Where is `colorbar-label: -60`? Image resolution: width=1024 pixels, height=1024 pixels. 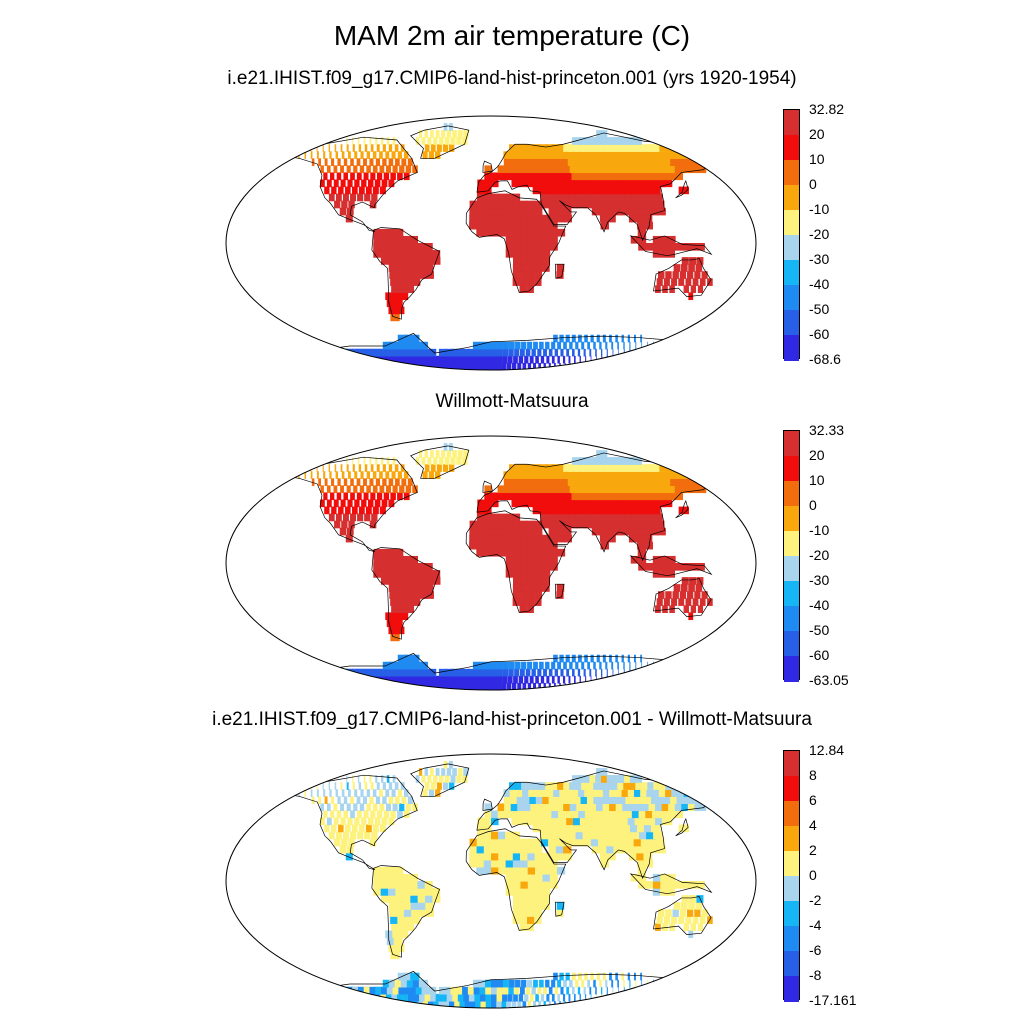
colorbar-label: -60 is located at coordinates (819, 334).